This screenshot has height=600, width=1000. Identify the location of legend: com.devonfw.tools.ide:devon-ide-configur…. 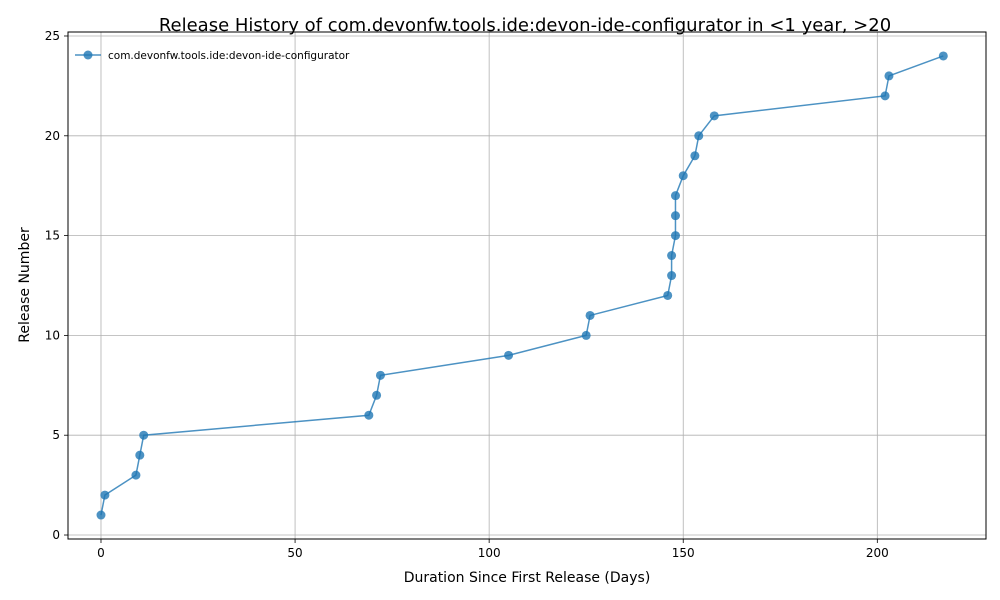
(212, 56).